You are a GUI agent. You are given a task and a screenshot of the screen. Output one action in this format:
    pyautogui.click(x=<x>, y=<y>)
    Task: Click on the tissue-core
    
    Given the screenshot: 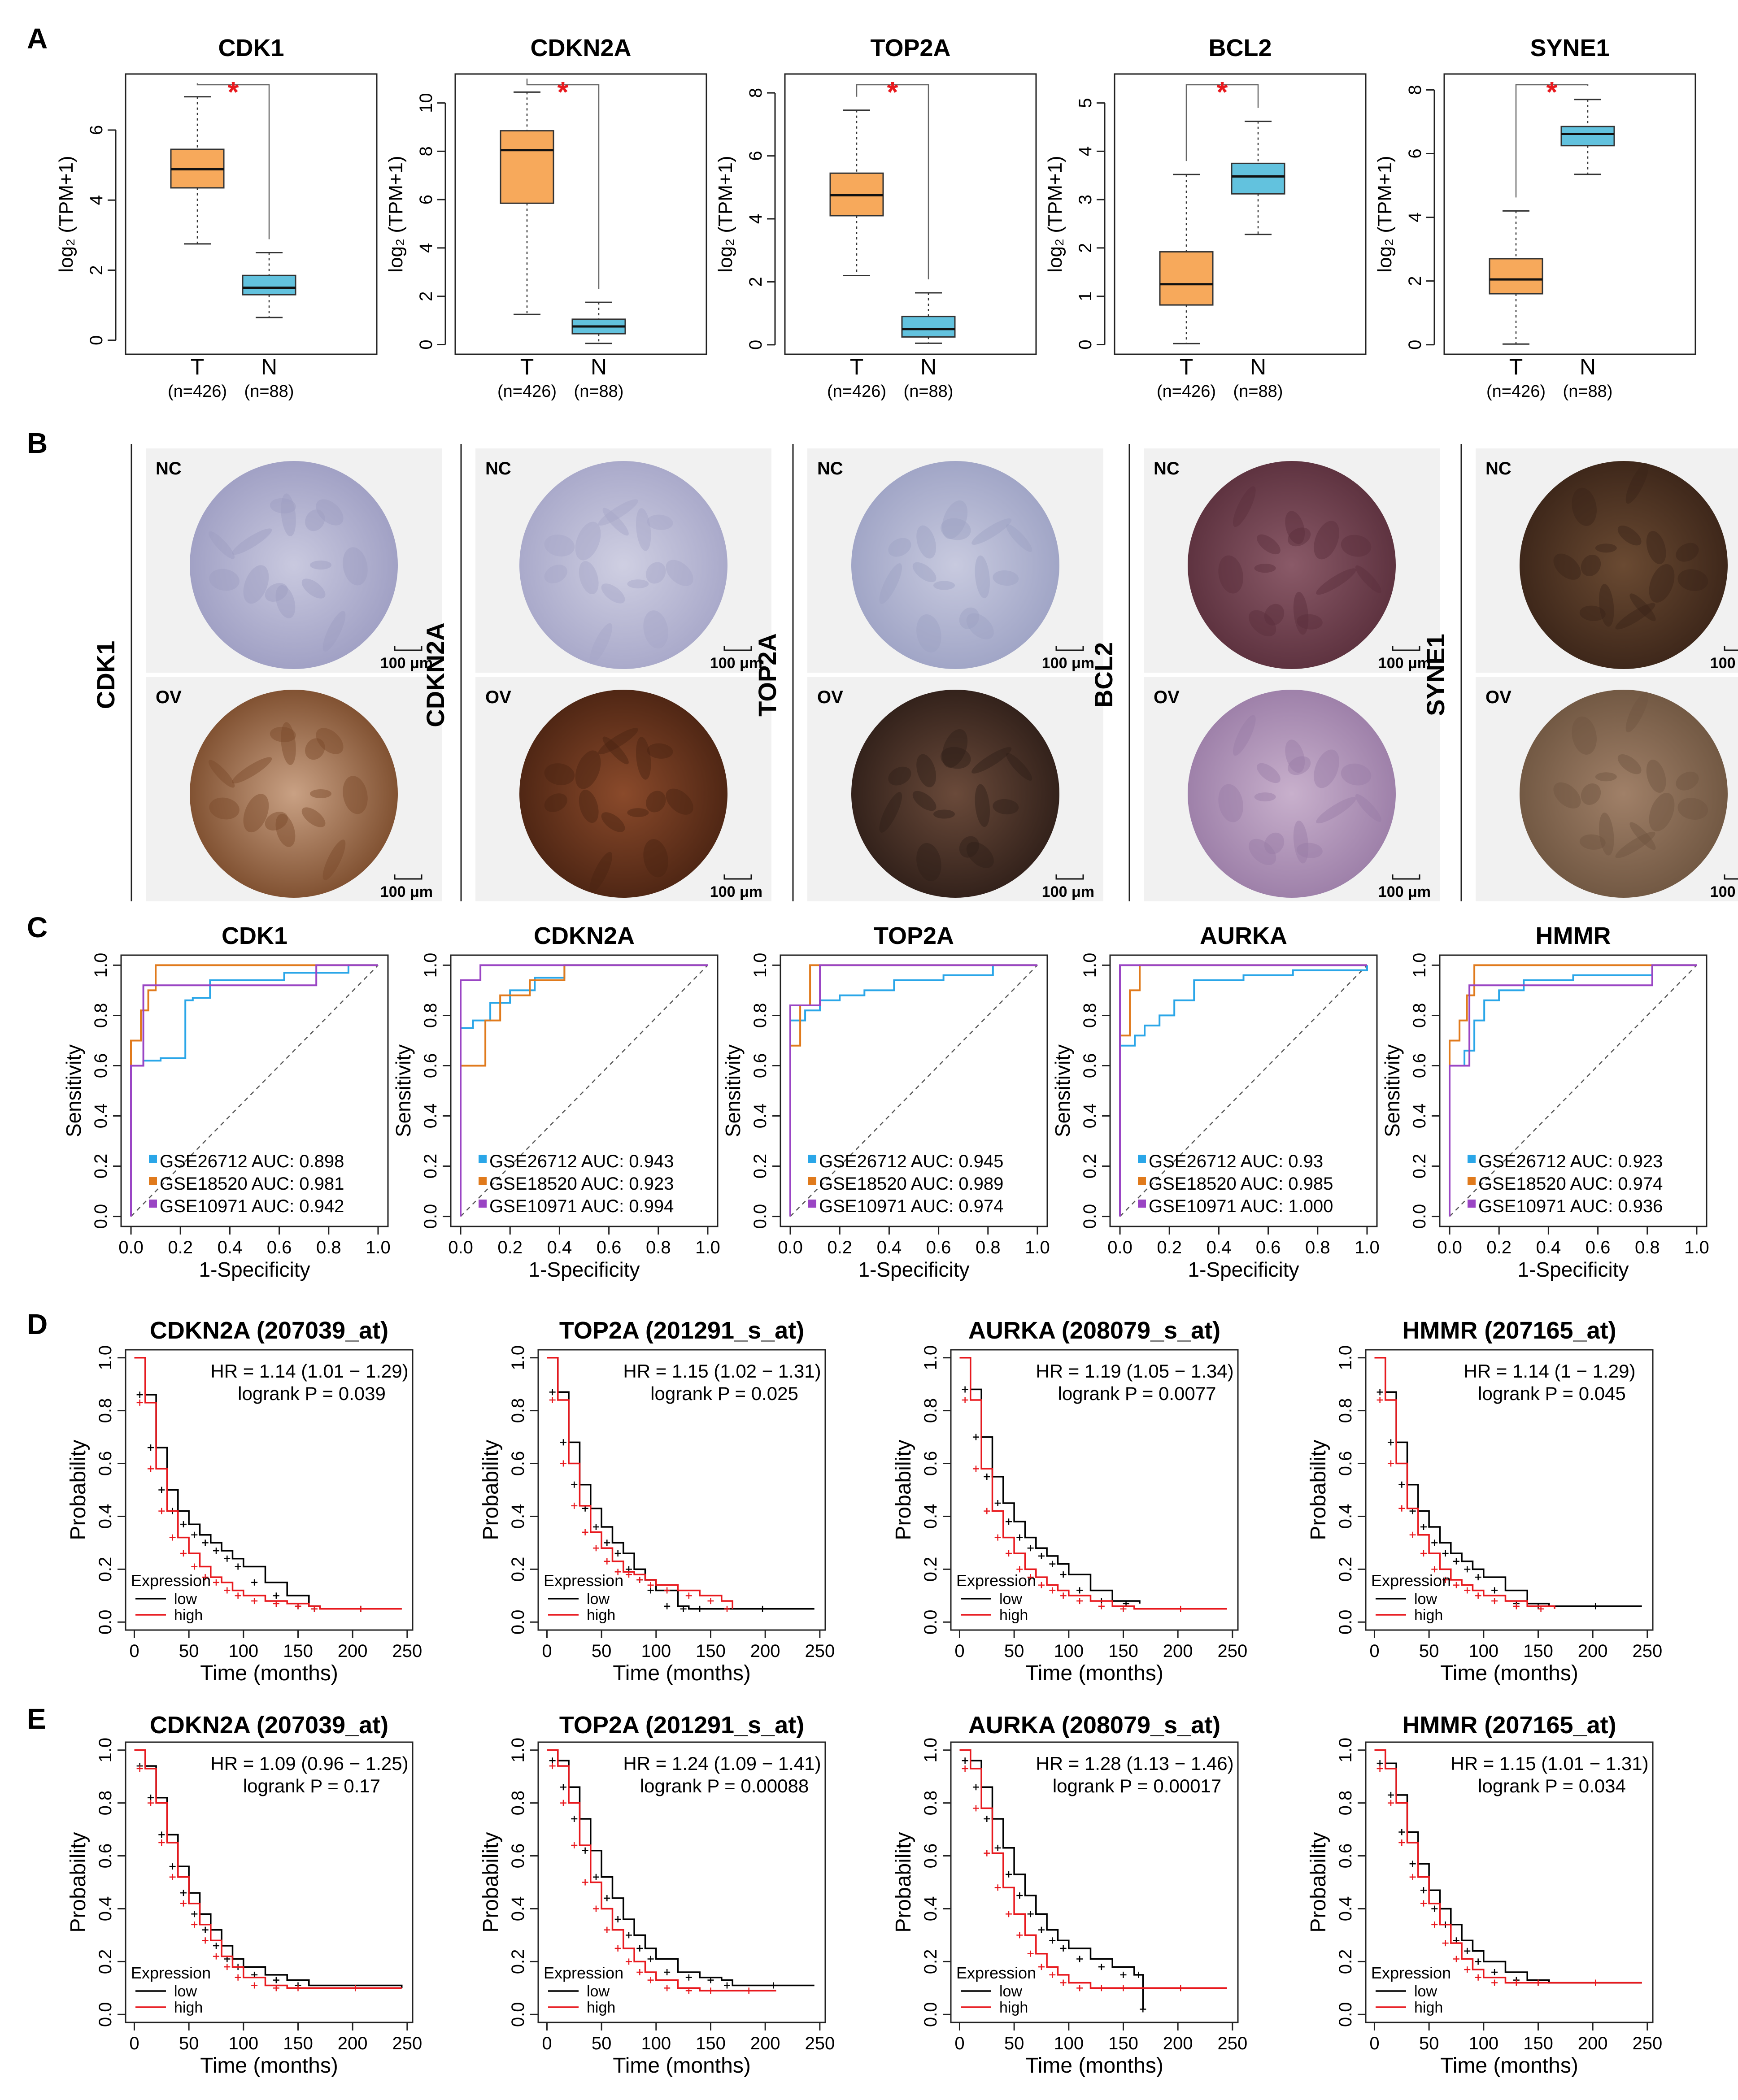 What is the action you would take?
    pyautogui.click(x=1292, y=565)
    